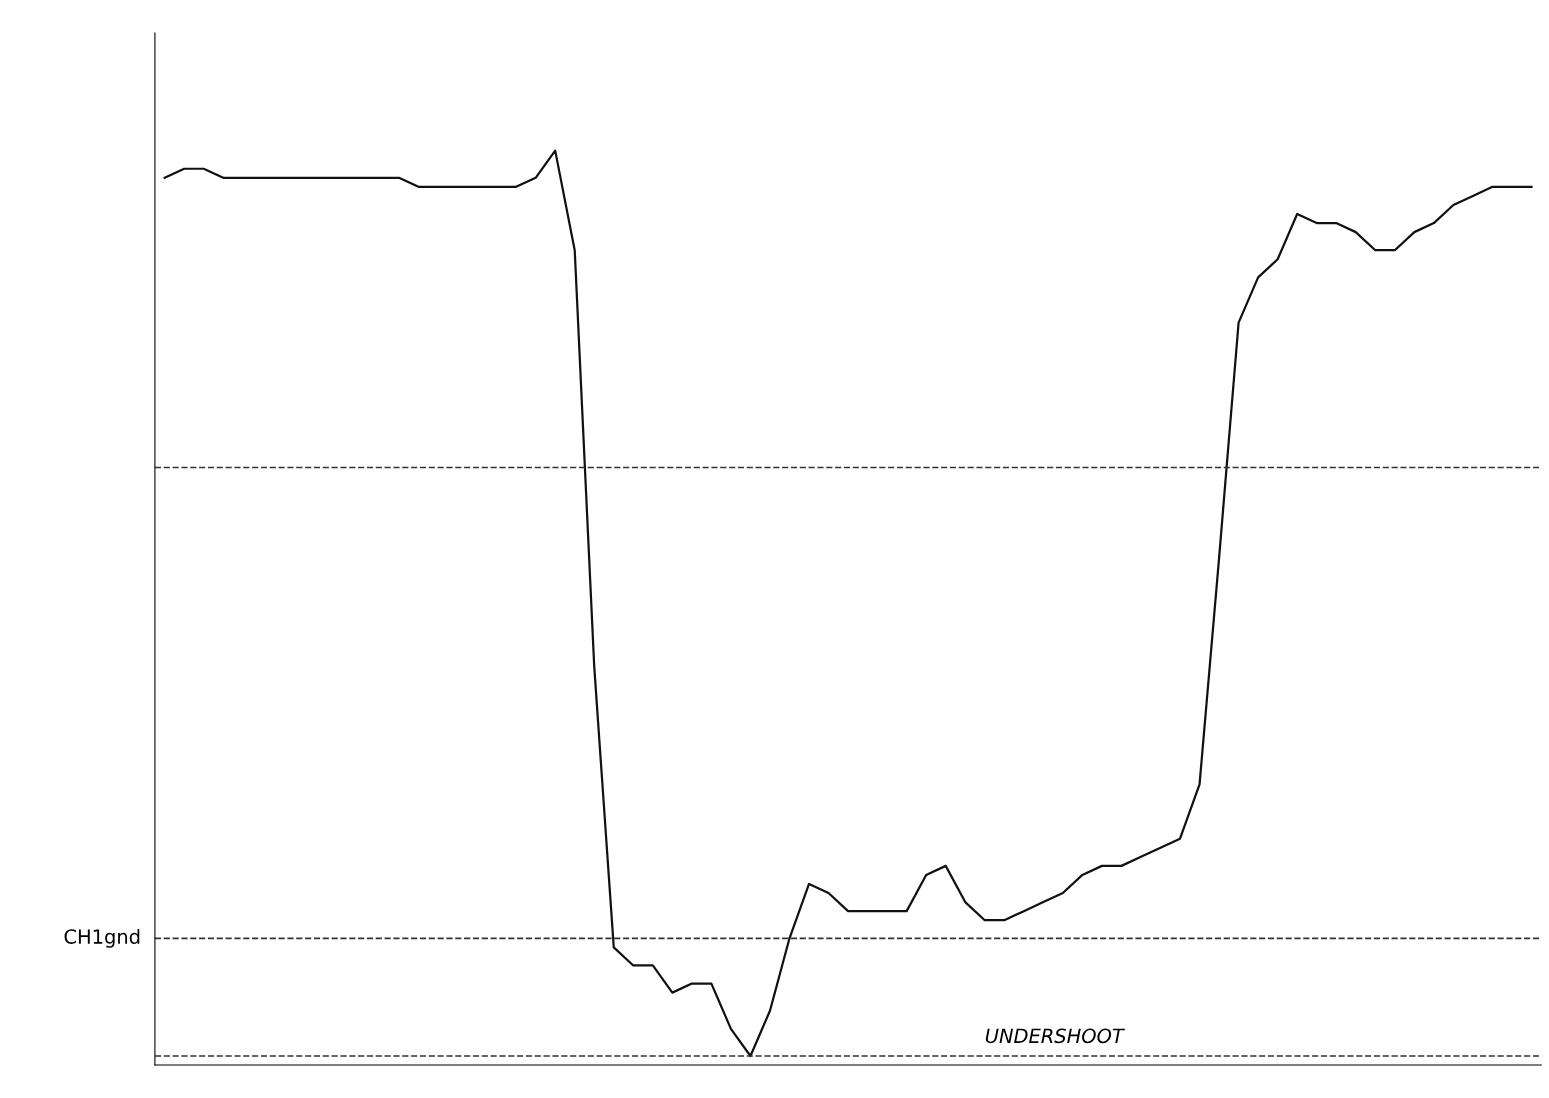  I want to click on ref-line-label: CH1gnd, so click(102, 938).